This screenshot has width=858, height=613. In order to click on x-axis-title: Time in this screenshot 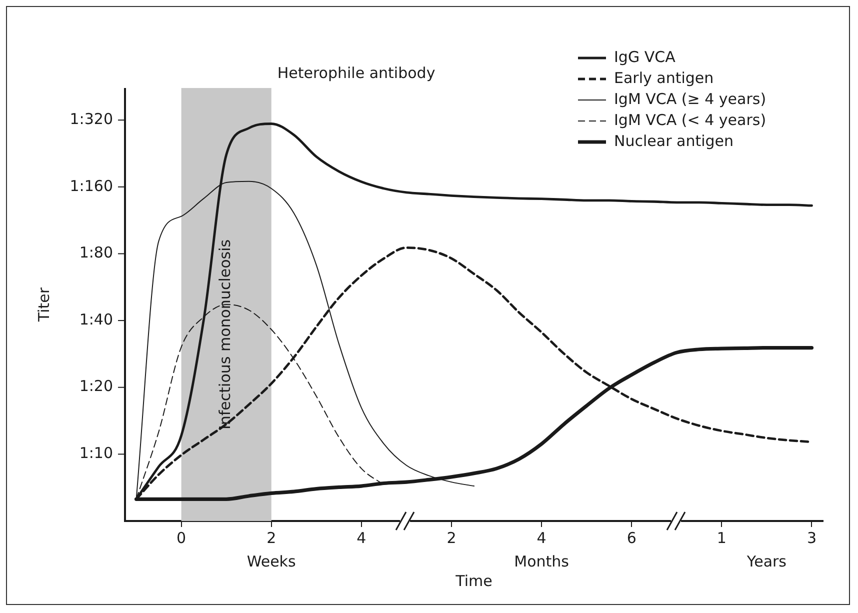, I will do `click(473, 581)`.